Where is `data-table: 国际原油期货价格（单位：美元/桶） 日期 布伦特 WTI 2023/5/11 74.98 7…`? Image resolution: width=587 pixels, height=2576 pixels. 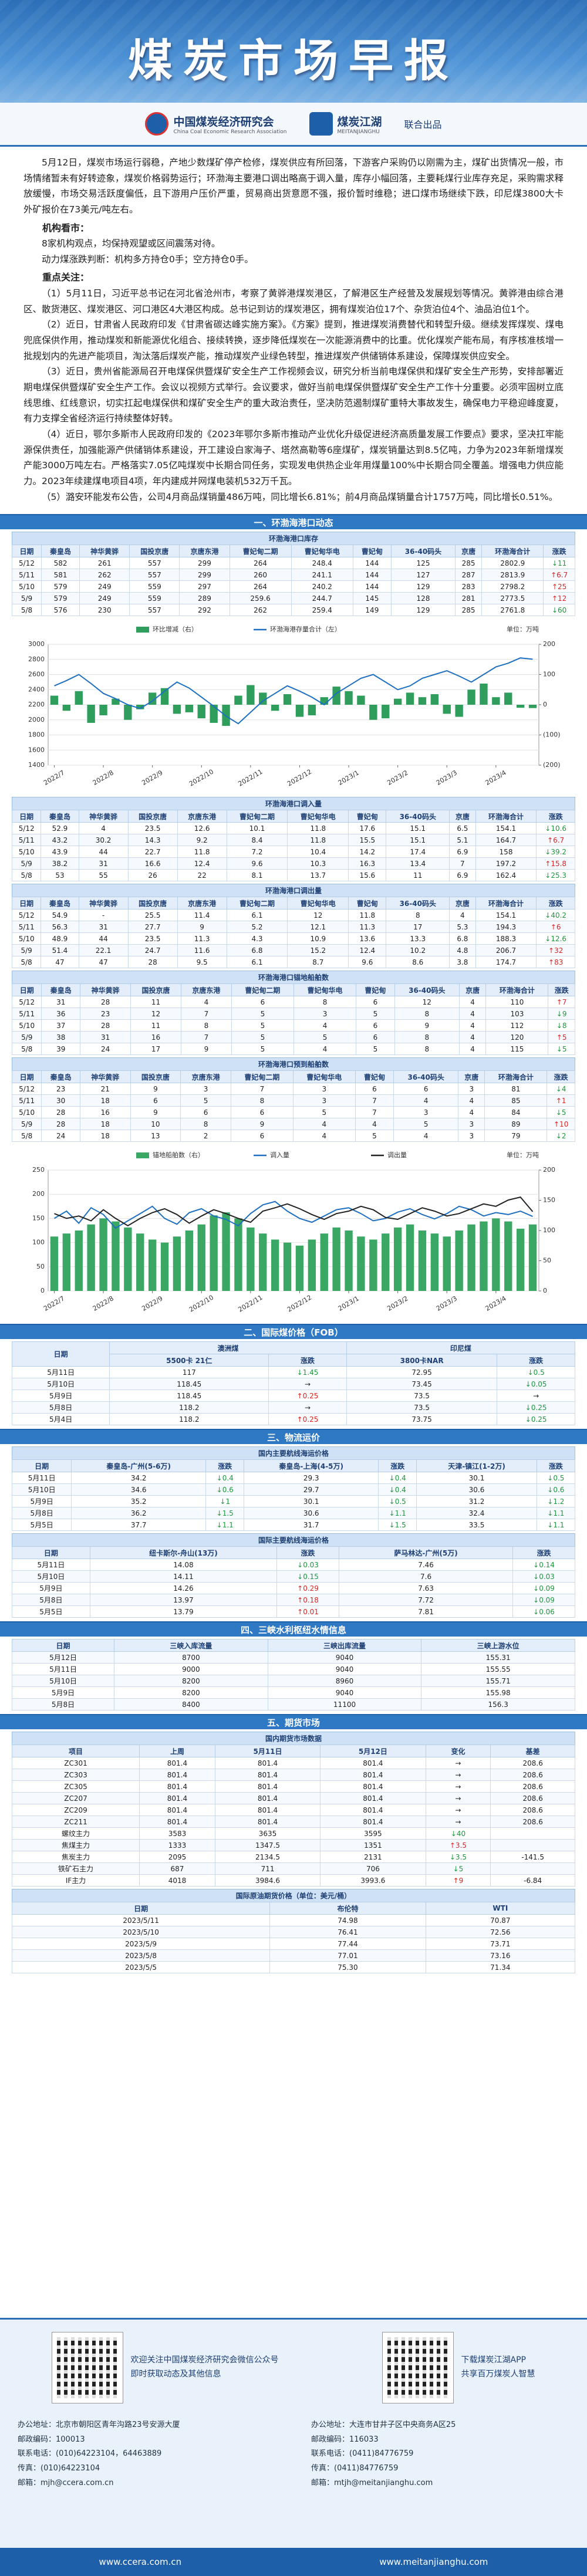 data-table: 国际原油期货价格（单位：美元/桶） 日期 布伦特 WTI 2023/5/11 74.98 7… is located at coordinates (293, 1931).